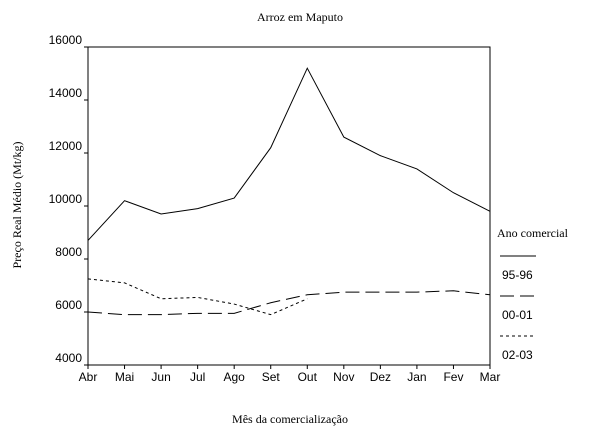 The height and width of the screenshot is (432, 595). What do you see at coordinates (271, 377) in the screenshot?
I see `x-tick-label: Set` at bounding box center [271, 377].